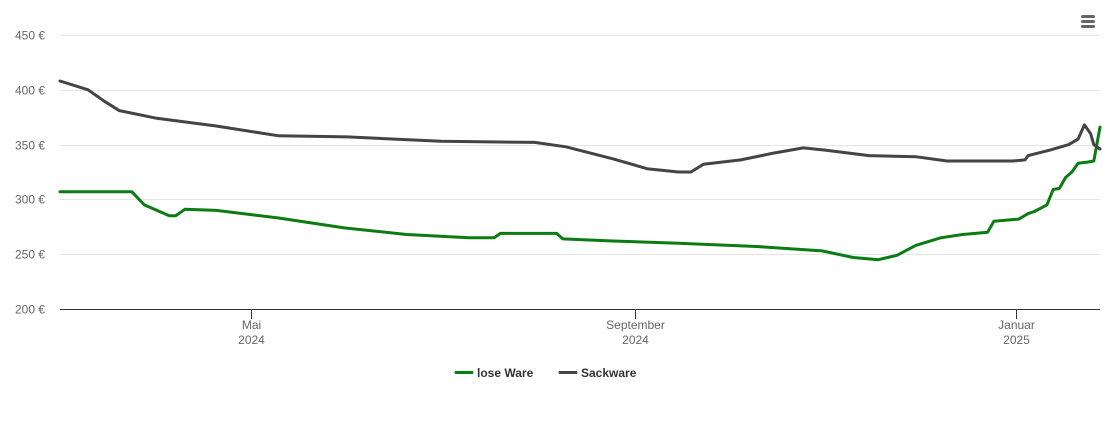 This screenshot has width=1110, height=423. I want to click on x-tick-label: Mai, so click(251, 325).